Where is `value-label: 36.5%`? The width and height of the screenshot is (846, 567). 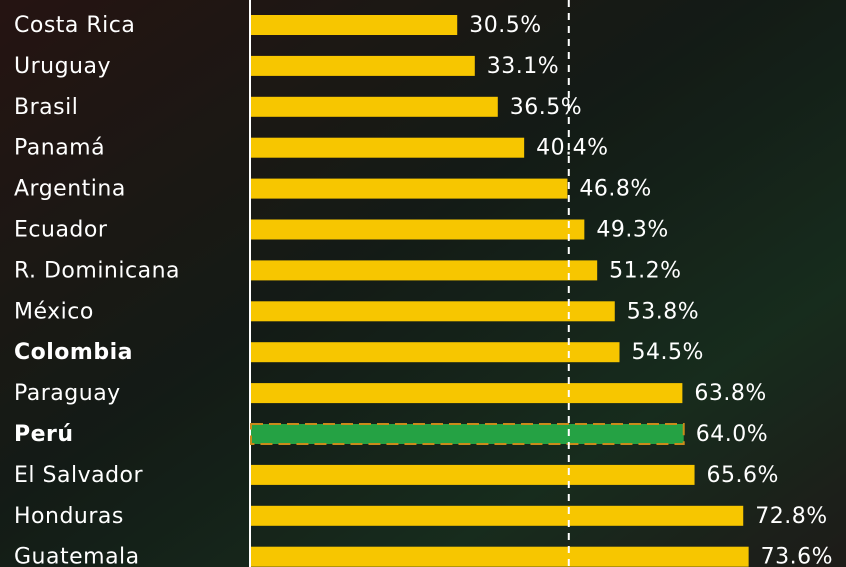 value-label: 36.5% is located at coordinates (546, 107).